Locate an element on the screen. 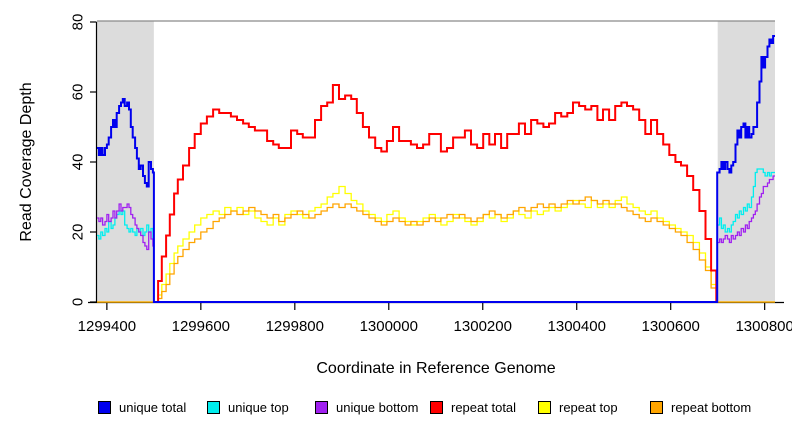 The height and width of the screenshot is (432, 792). x-tick-label: 1300000 is located at coordinates (389, 326).